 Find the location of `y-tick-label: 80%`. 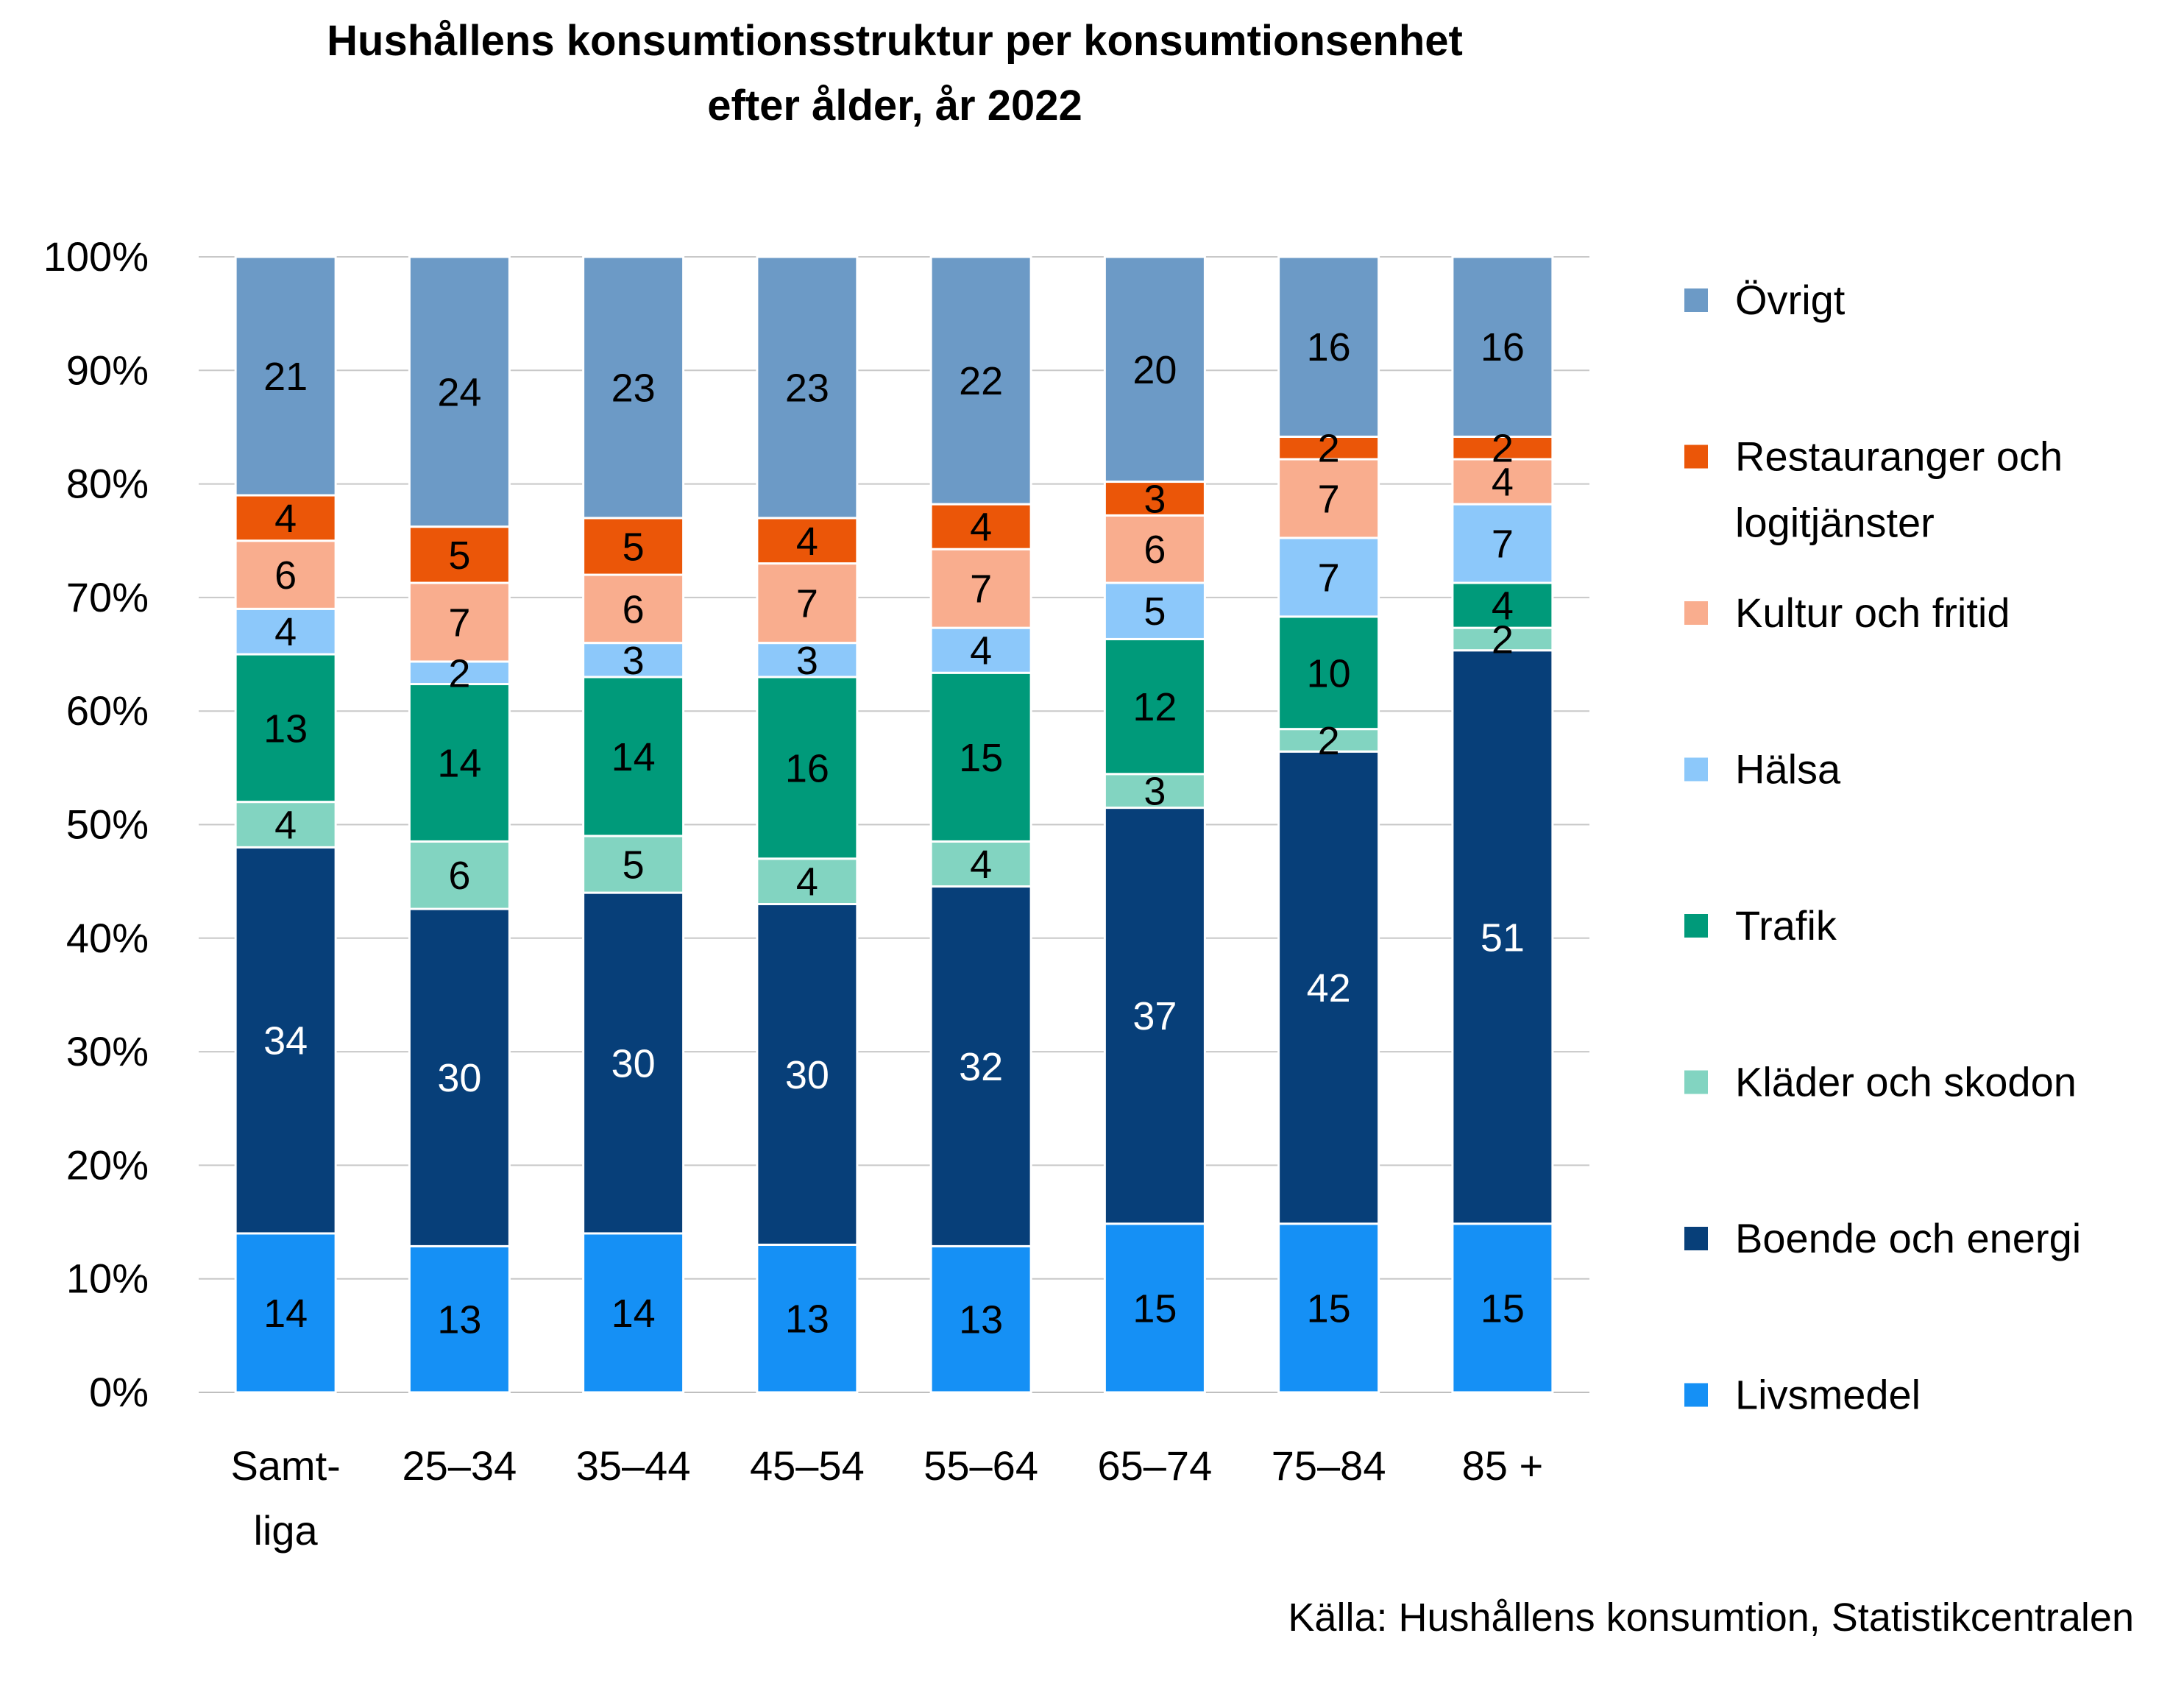

y-tick-label: 80% is located at coordinates (107, 484).